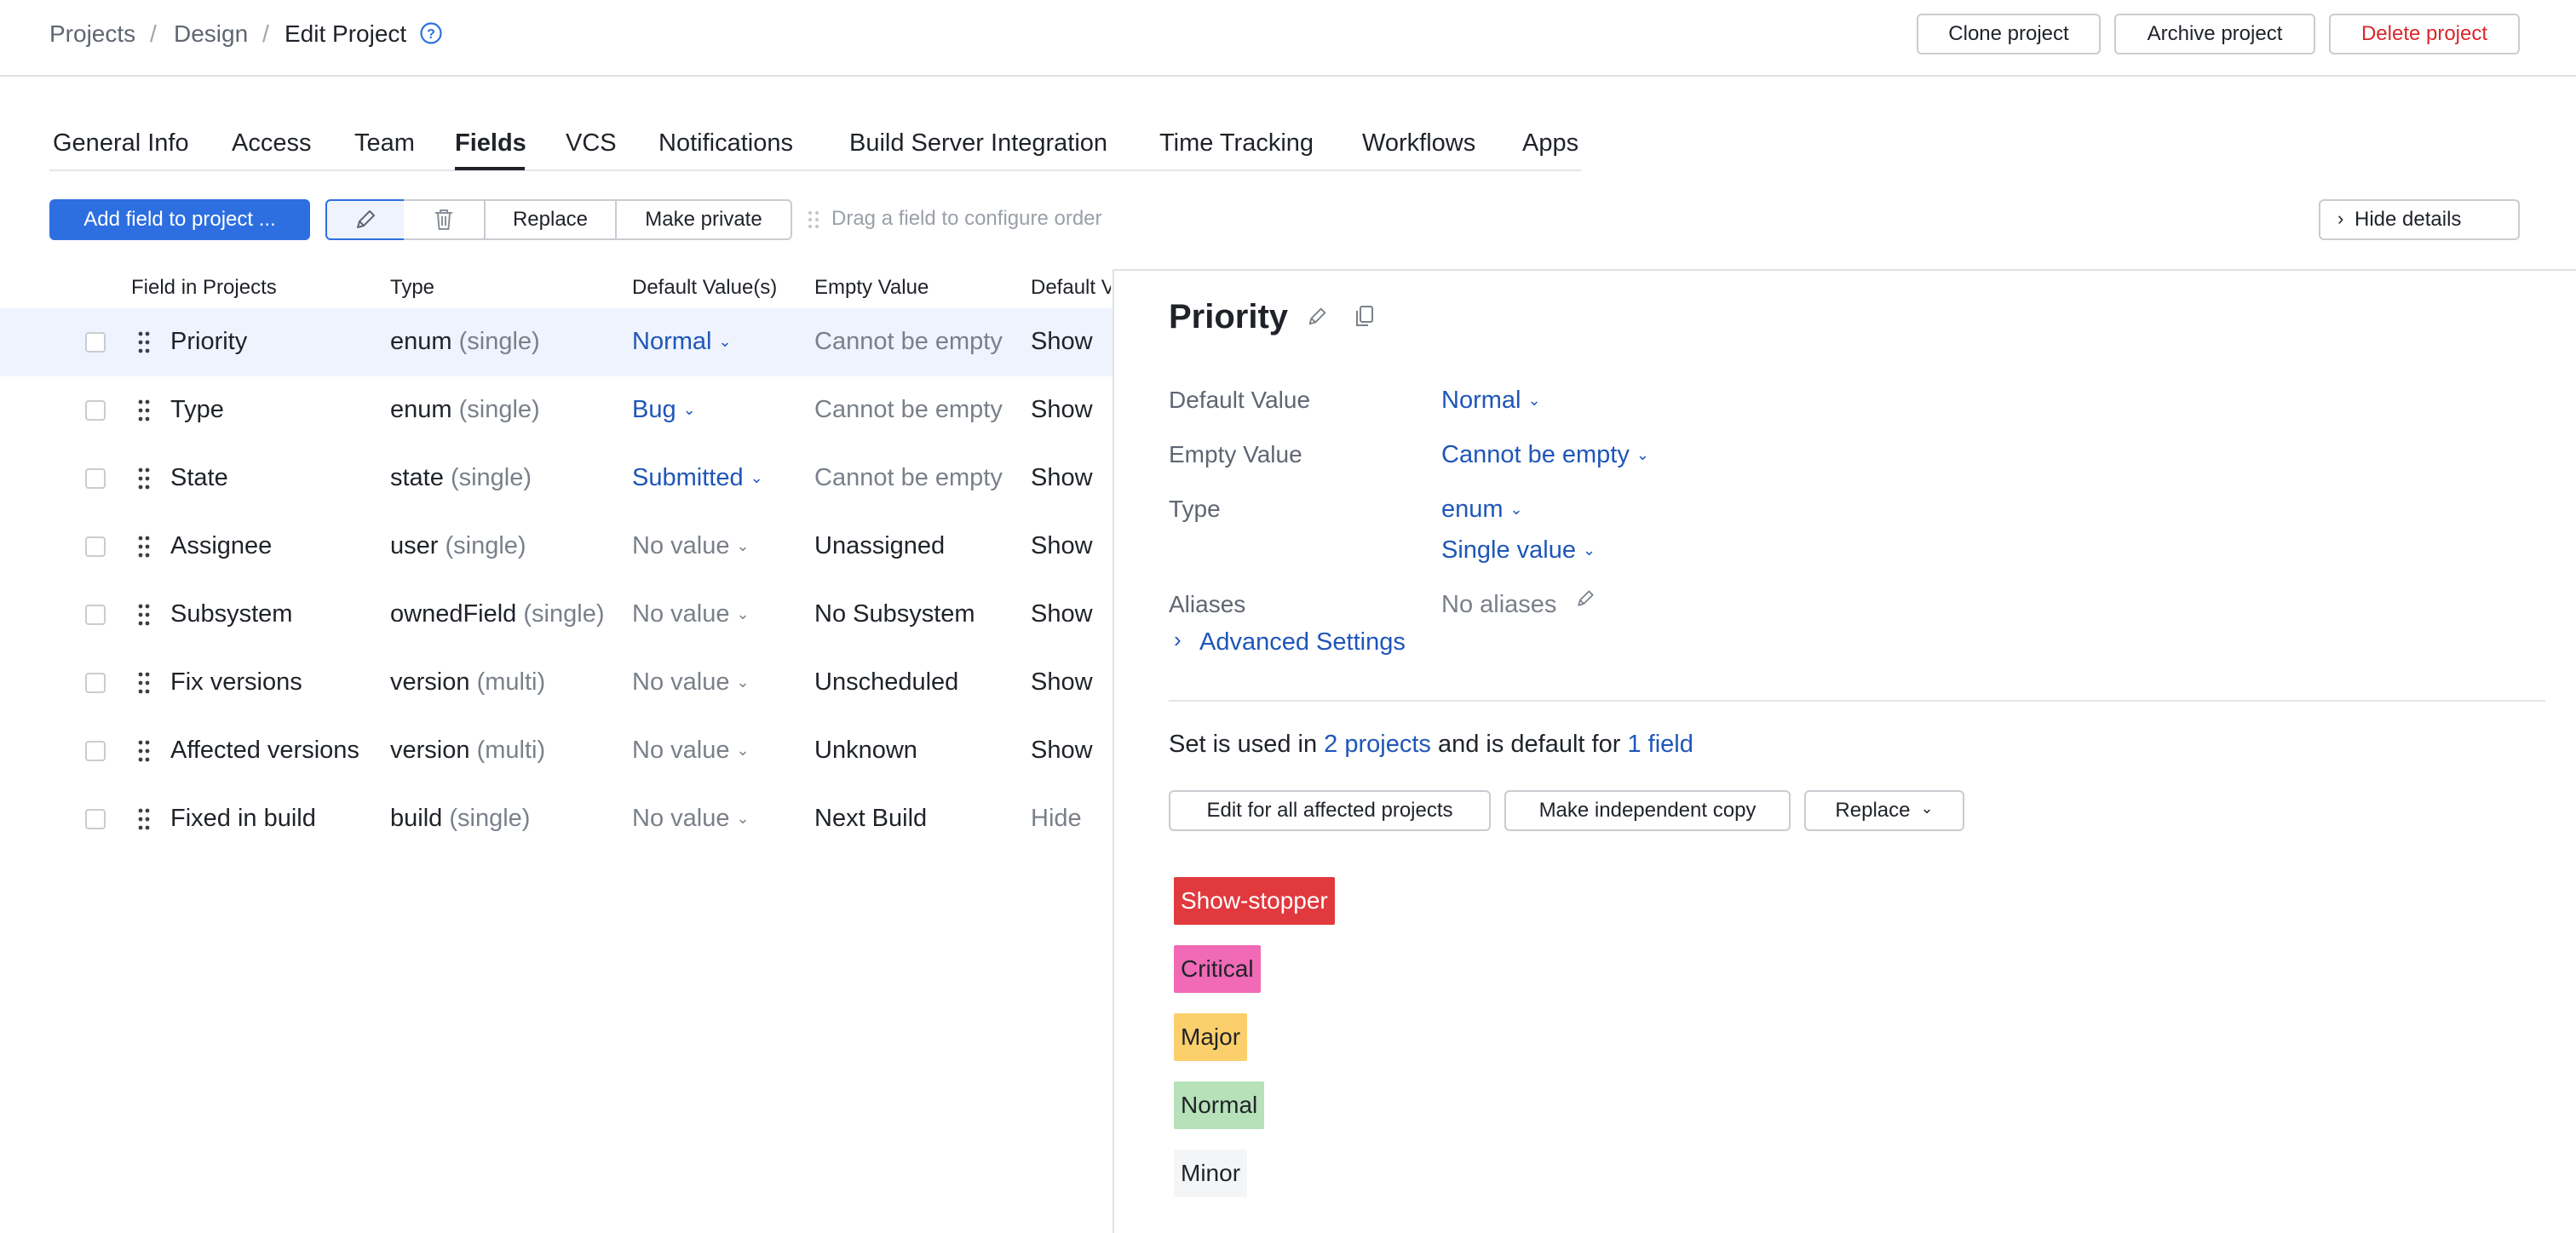 The width and height of the screenshot is (2576, 1233). What do you see at coordinates (1545, 454) in the screenshot?
I see `empty-value-select: Cannot be empty ⌄` at bounding box center [1545, 454].